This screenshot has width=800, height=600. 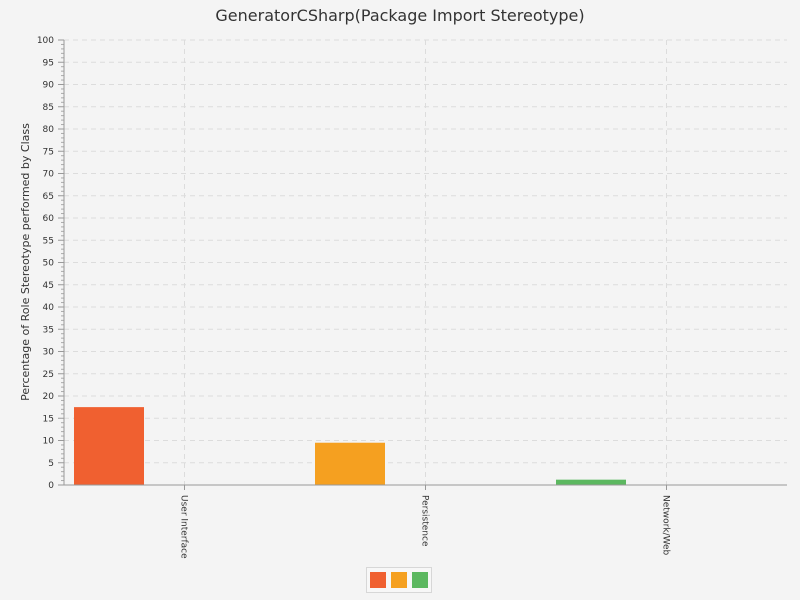 I want to click on y-tick-label: 70, so click(x=49, y=175).